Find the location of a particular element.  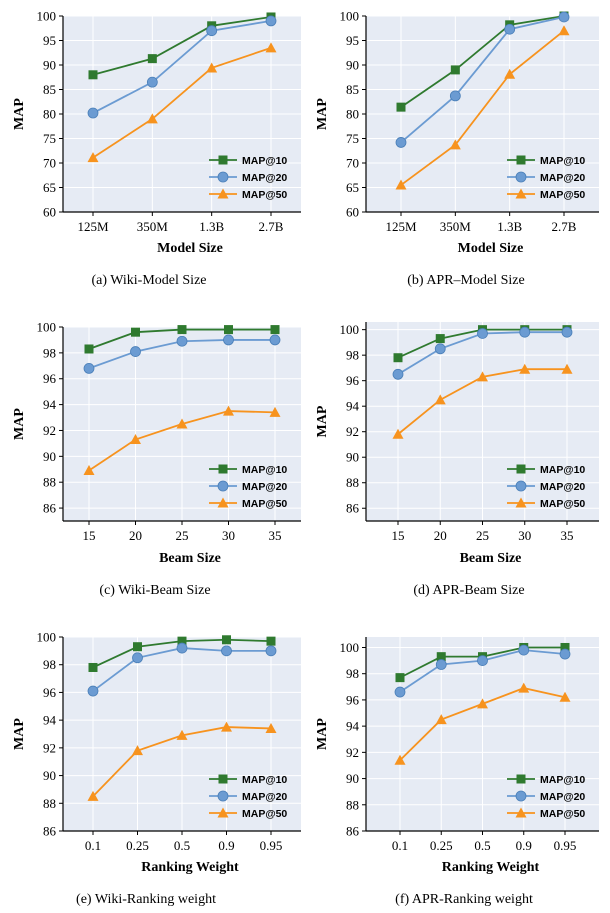

panel-caption: (c) Wiki-Beam Size is located at coordinates (154, 590).